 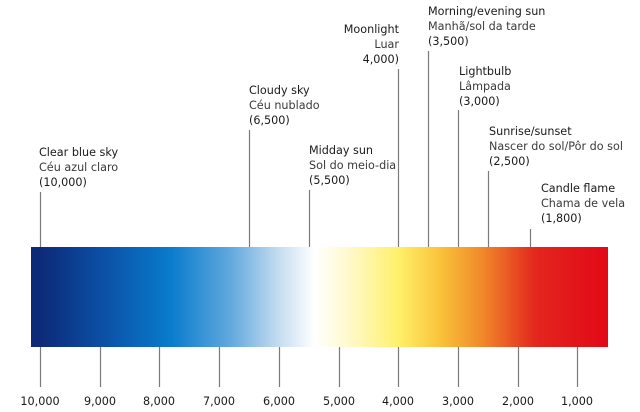 What do you see at coordinates (448, 41) in the screenshot?
I see `label-morning-evening-sun-kelvin: (3,500)` at bounding box center [448, 41].